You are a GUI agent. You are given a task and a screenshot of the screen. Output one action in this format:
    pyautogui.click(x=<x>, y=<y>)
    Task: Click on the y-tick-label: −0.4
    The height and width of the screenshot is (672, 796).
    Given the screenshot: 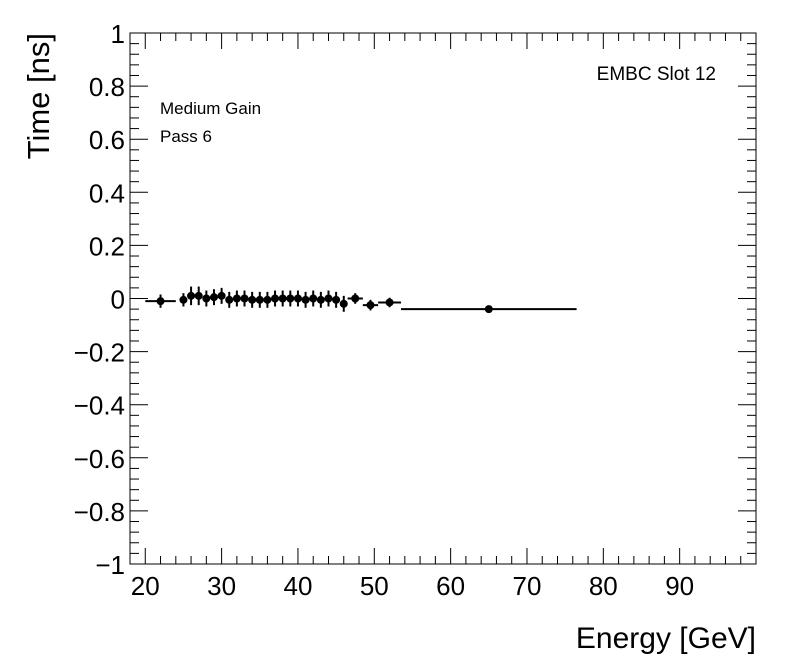 What is the action you would take?
    pyautogui.click(x=99, y=406)
    